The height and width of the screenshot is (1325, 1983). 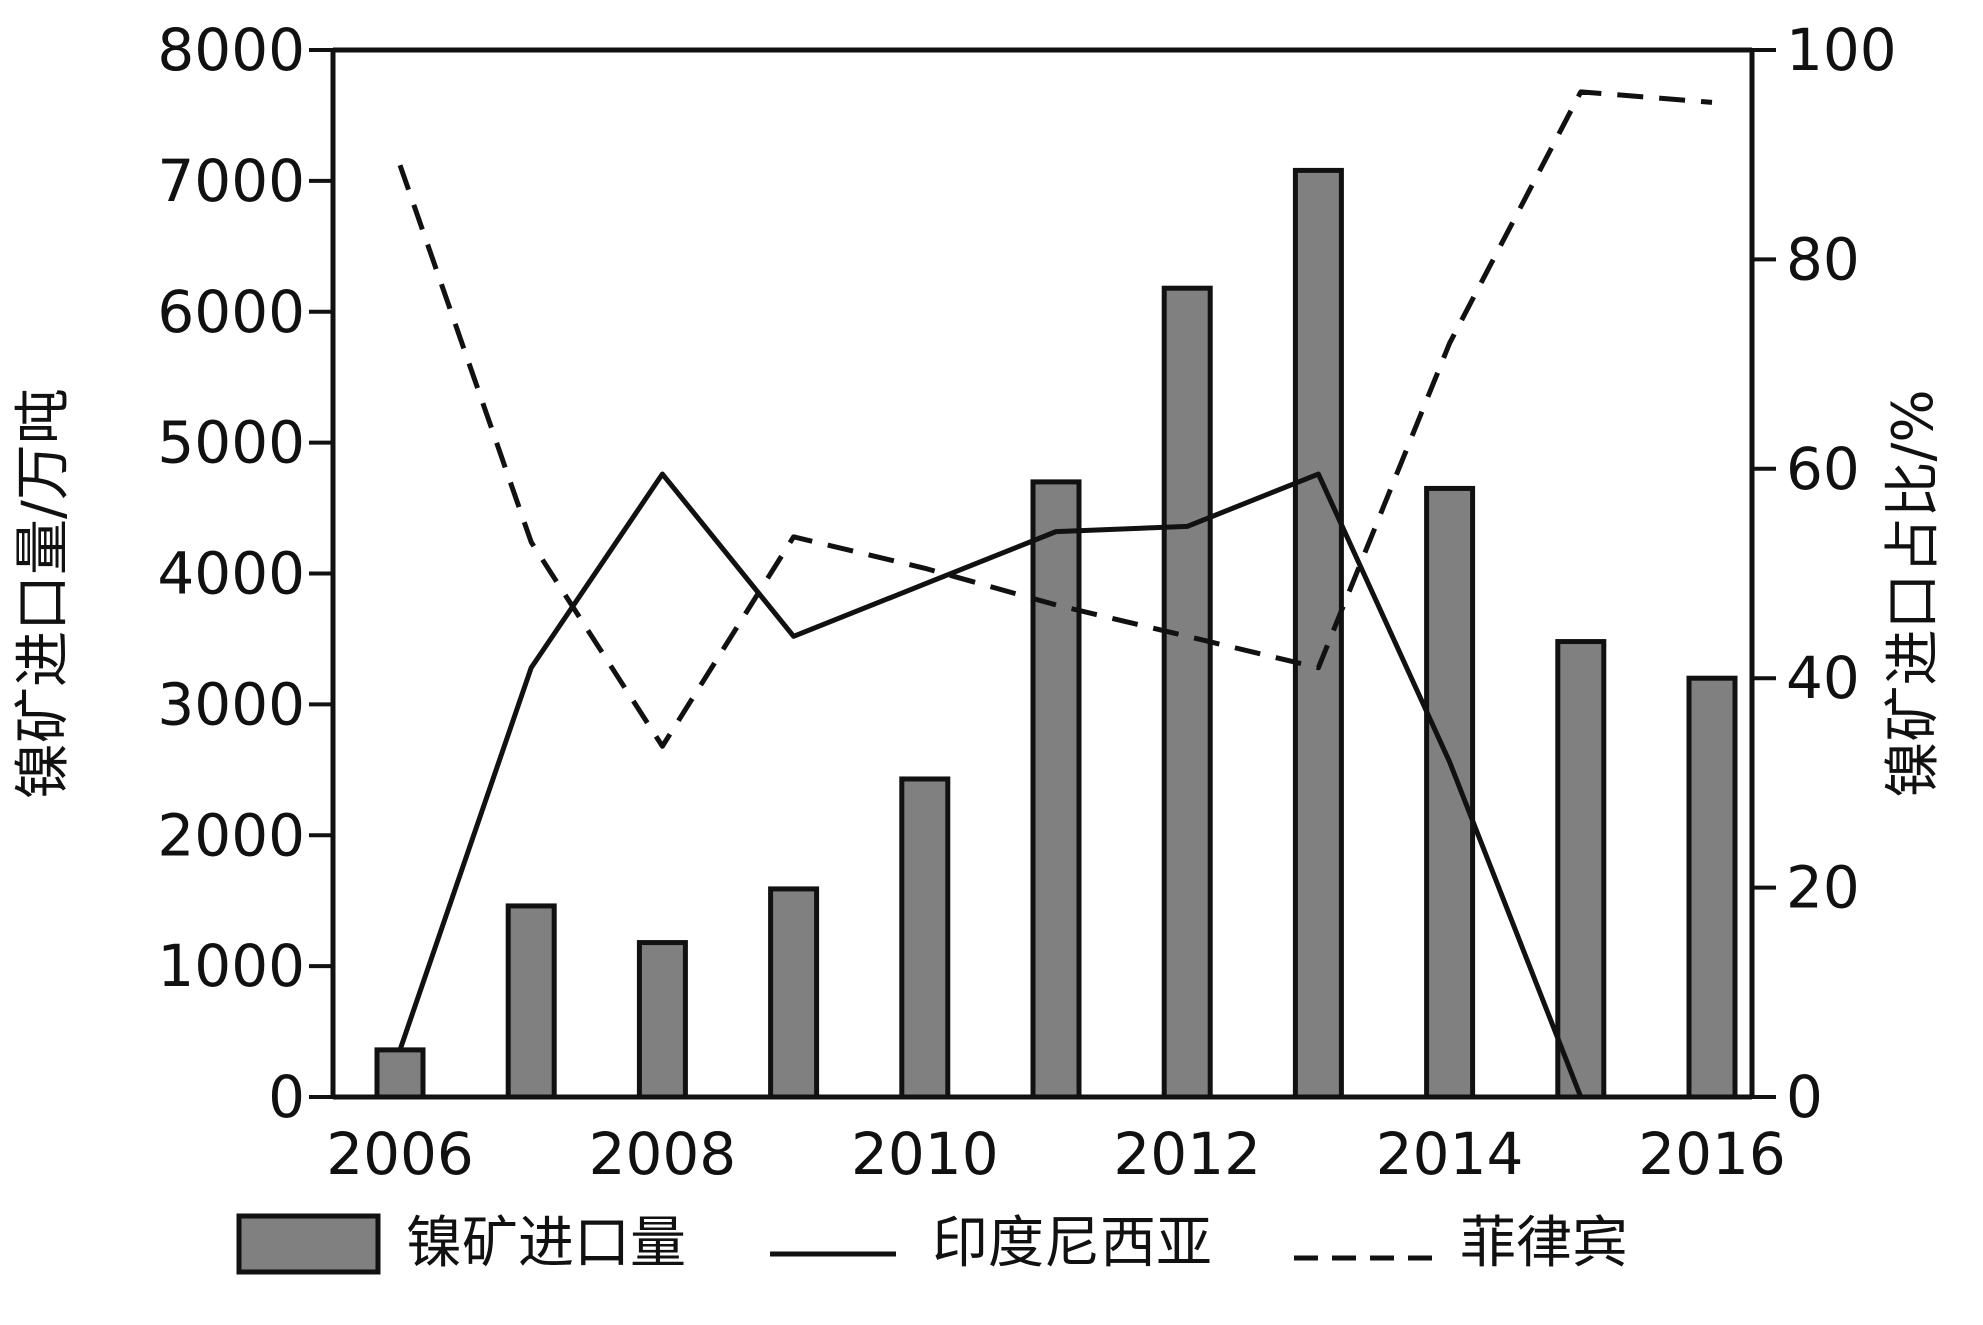 What do you see at coordinates (231, 443) in the screenshot?
I see `y-tick-label-5000: 5000` at bounding box center [231, 443].